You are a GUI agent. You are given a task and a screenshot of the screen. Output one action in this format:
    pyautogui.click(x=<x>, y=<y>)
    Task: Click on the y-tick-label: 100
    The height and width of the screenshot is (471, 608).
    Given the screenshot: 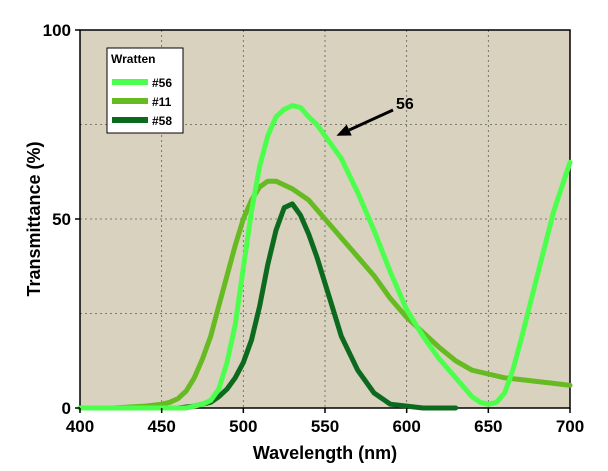 What is the action you would take?
    pyautogui.click(x=57, y=30)
    